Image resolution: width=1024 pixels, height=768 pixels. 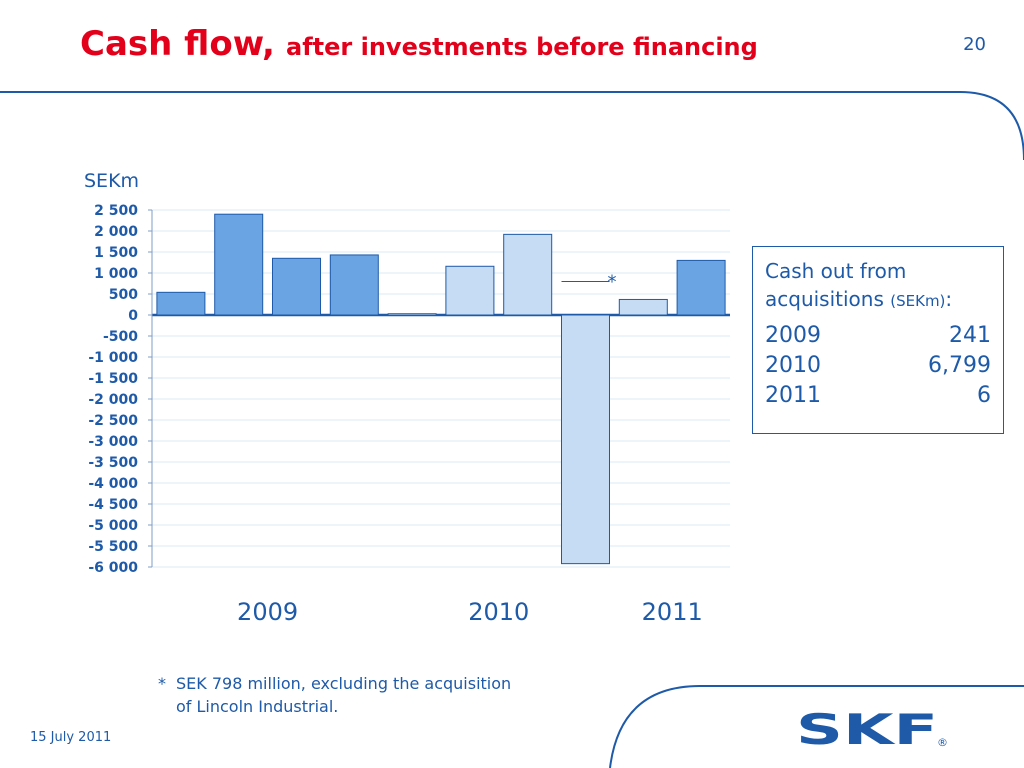 I want to click on y-tick-label: 1 000, so click(x=116, y=274).